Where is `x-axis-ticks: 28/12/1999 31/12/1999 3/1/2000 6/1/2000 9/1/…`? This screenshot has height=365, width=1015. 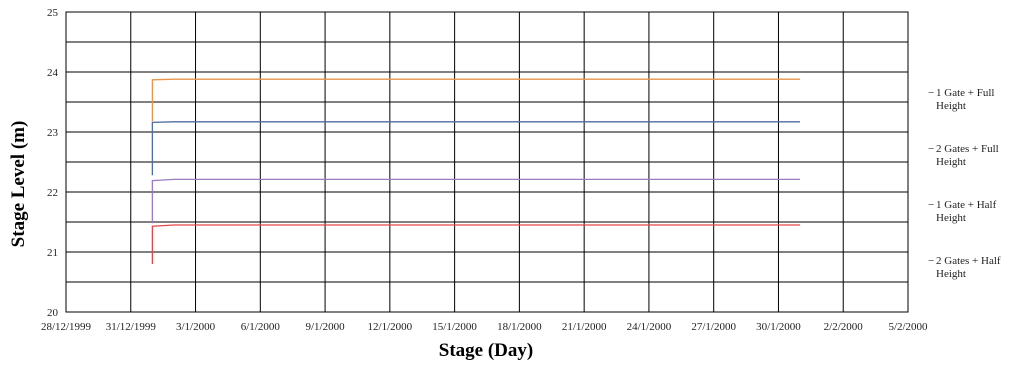
x-axis-ticks: 28/12/1999 31/12/1999 3/1/2000 6/1/2000 9/1/… is located at coordinates (484, 327).